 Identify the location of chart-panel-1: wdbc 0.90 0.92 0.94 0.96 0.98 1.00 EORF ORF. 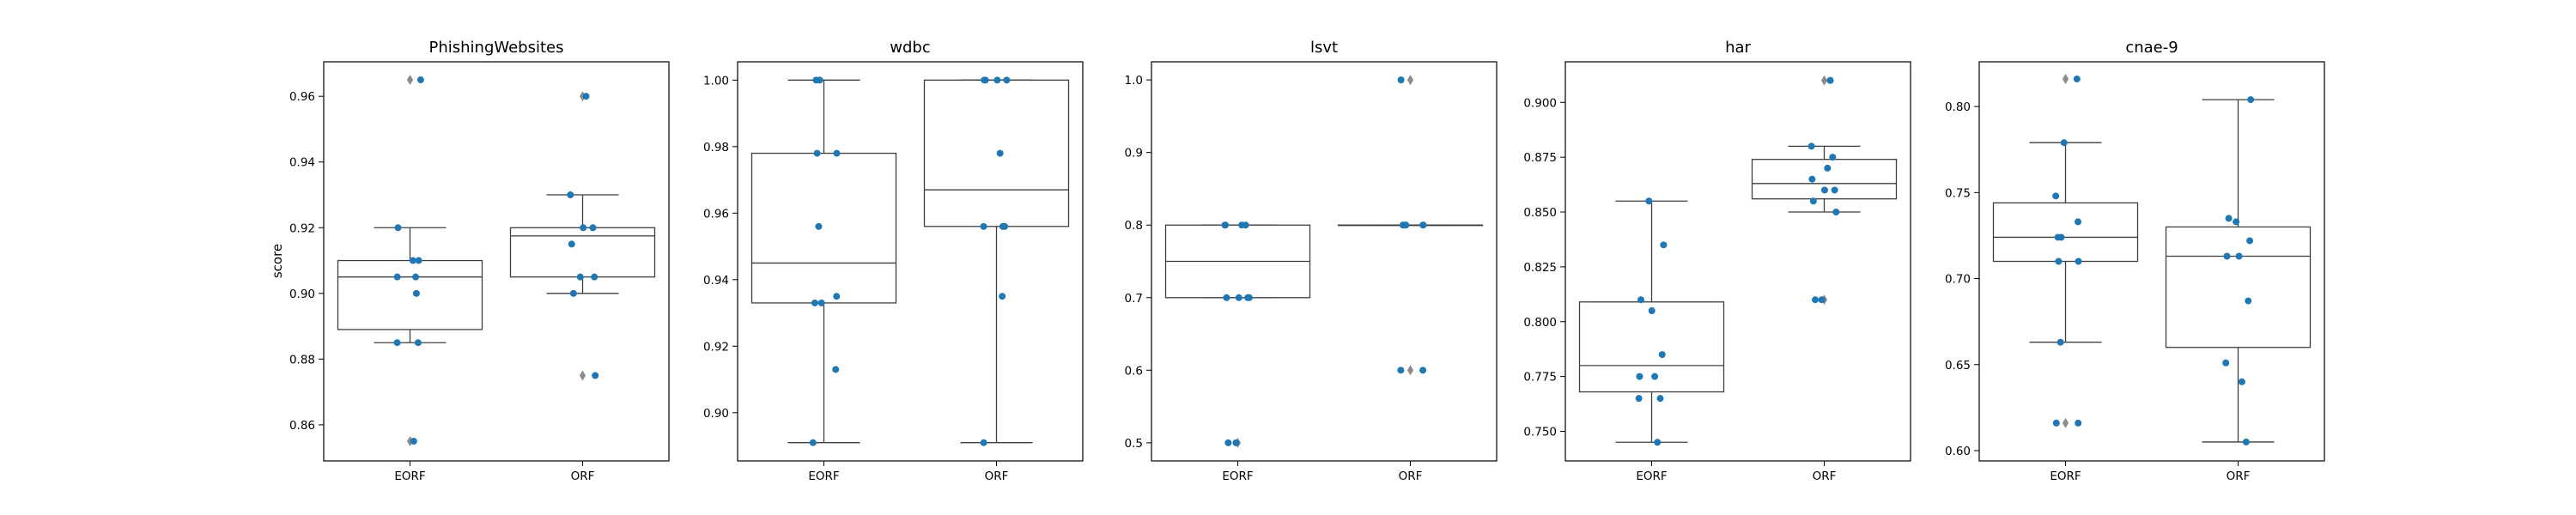
(893, 261).